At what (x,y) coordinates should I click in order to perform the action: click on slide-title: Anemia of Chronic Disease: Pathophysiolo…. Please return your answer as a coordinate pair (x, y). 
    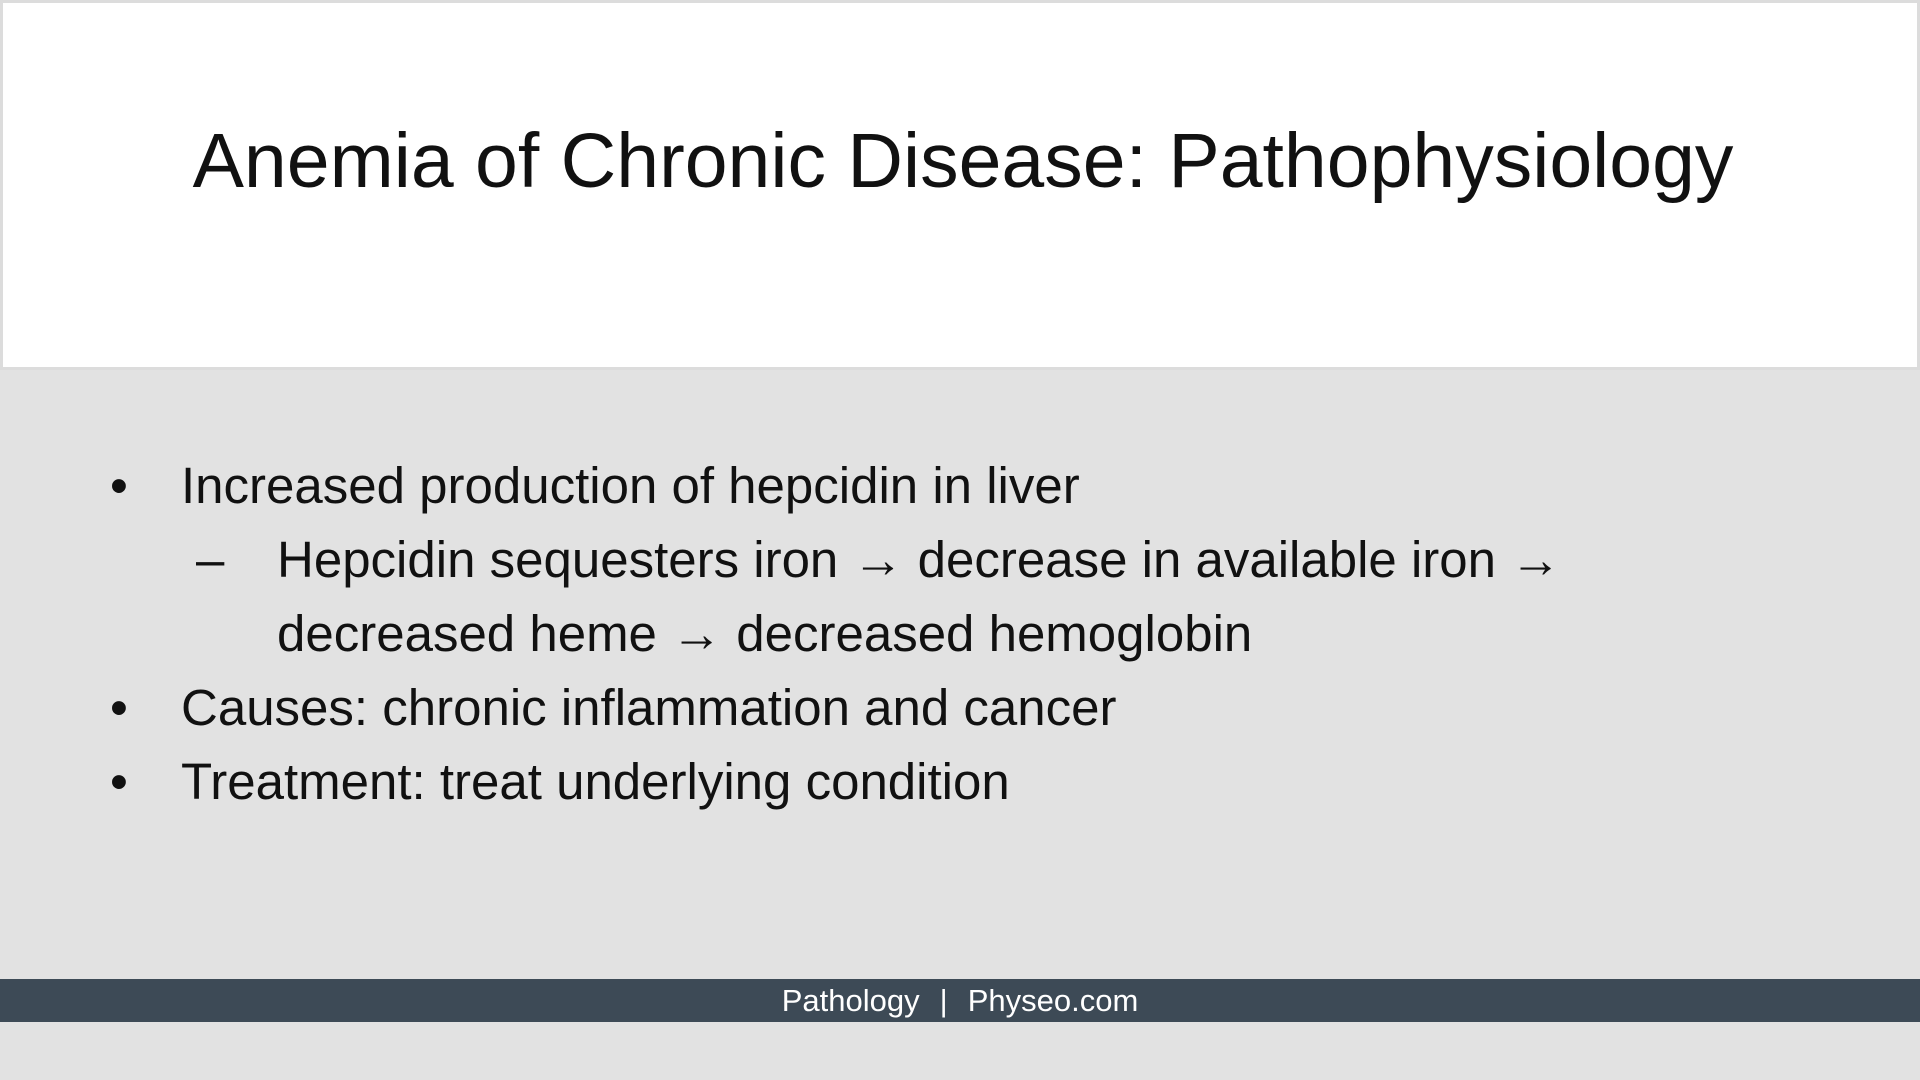
    Looking at the image, I should click on (963, 161).